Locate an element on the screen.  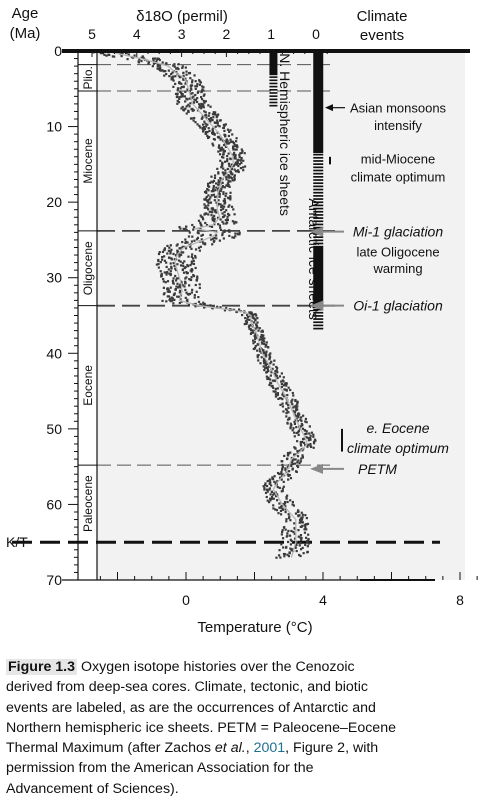
northern-ice-bar-dash is located at coordinates (273, 86).